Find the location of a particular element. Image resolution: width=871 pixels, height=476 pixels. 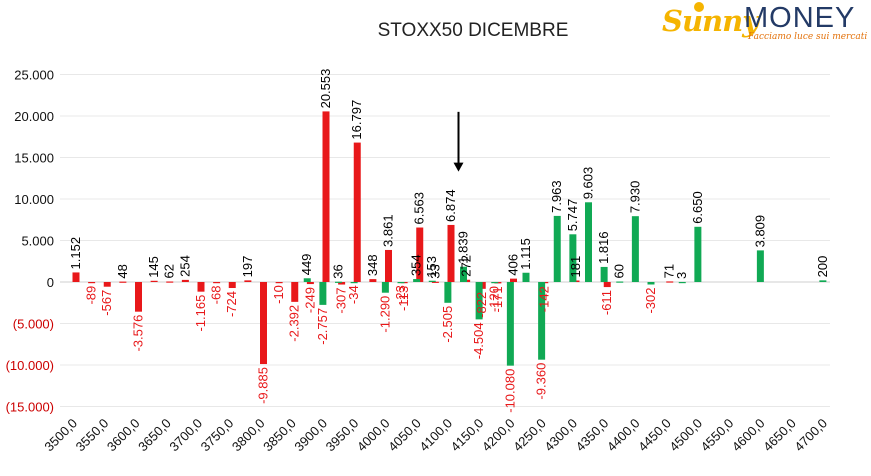

bar-data-label: 1.816 is located at coordinates (603, 247).